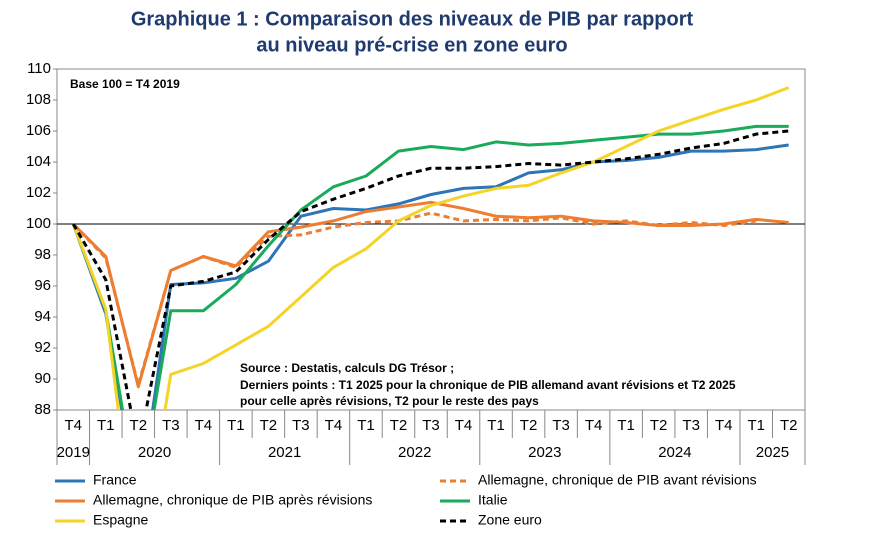 The width and height of the screenshot is (874, 546). What do you see at coordinates (38, 223) in the screenshot?
I see `y-tick-label: 100` at bounding box center [38, 223].